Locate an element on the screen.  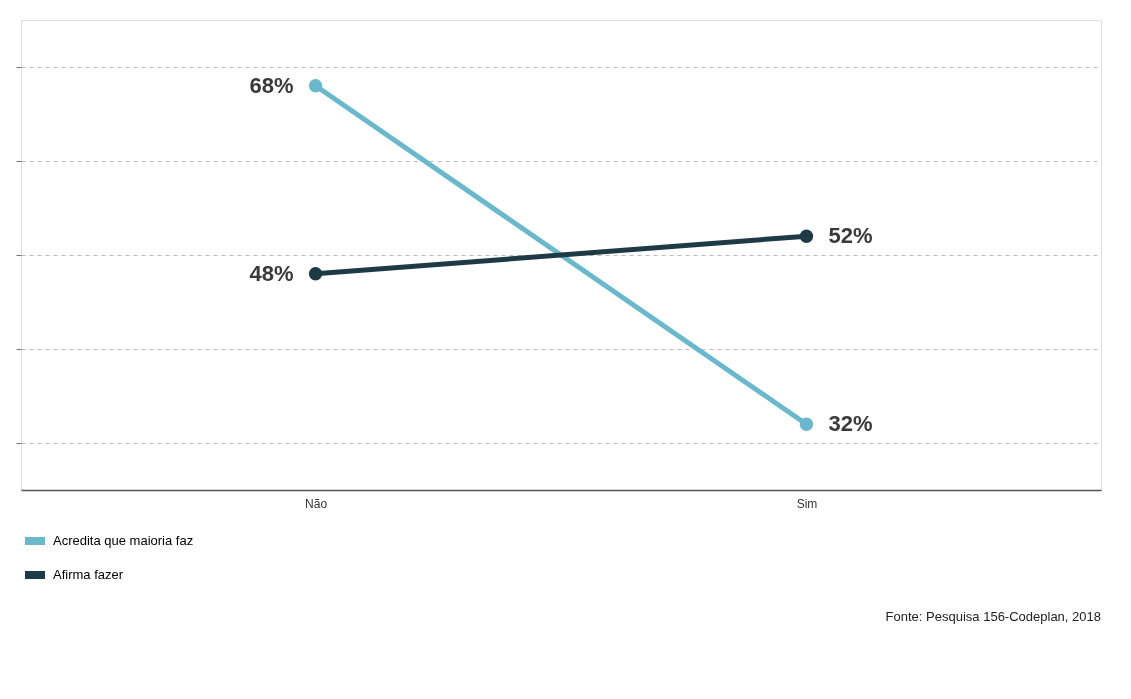
data-label: 32% is located at coordinates (850, 424).